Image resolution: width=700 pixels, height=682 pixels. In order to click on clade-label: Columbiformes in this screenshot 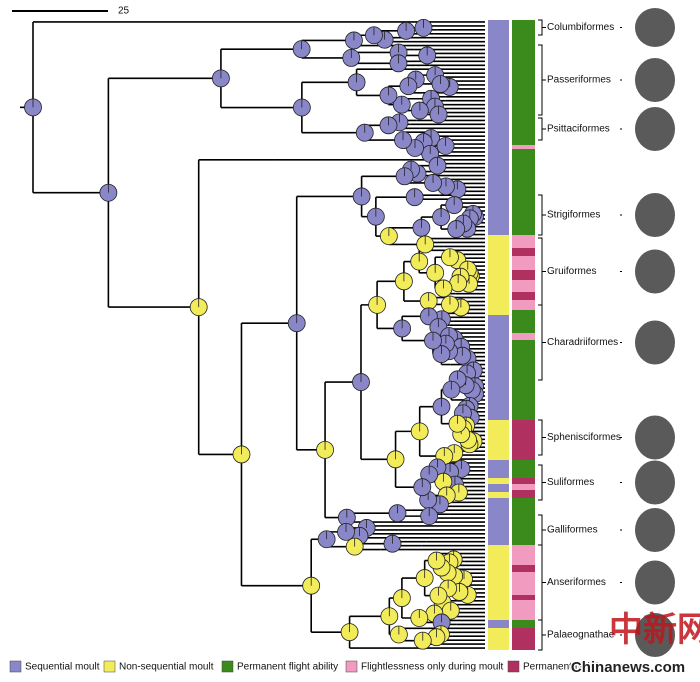, I will do `click(580, 27)`.